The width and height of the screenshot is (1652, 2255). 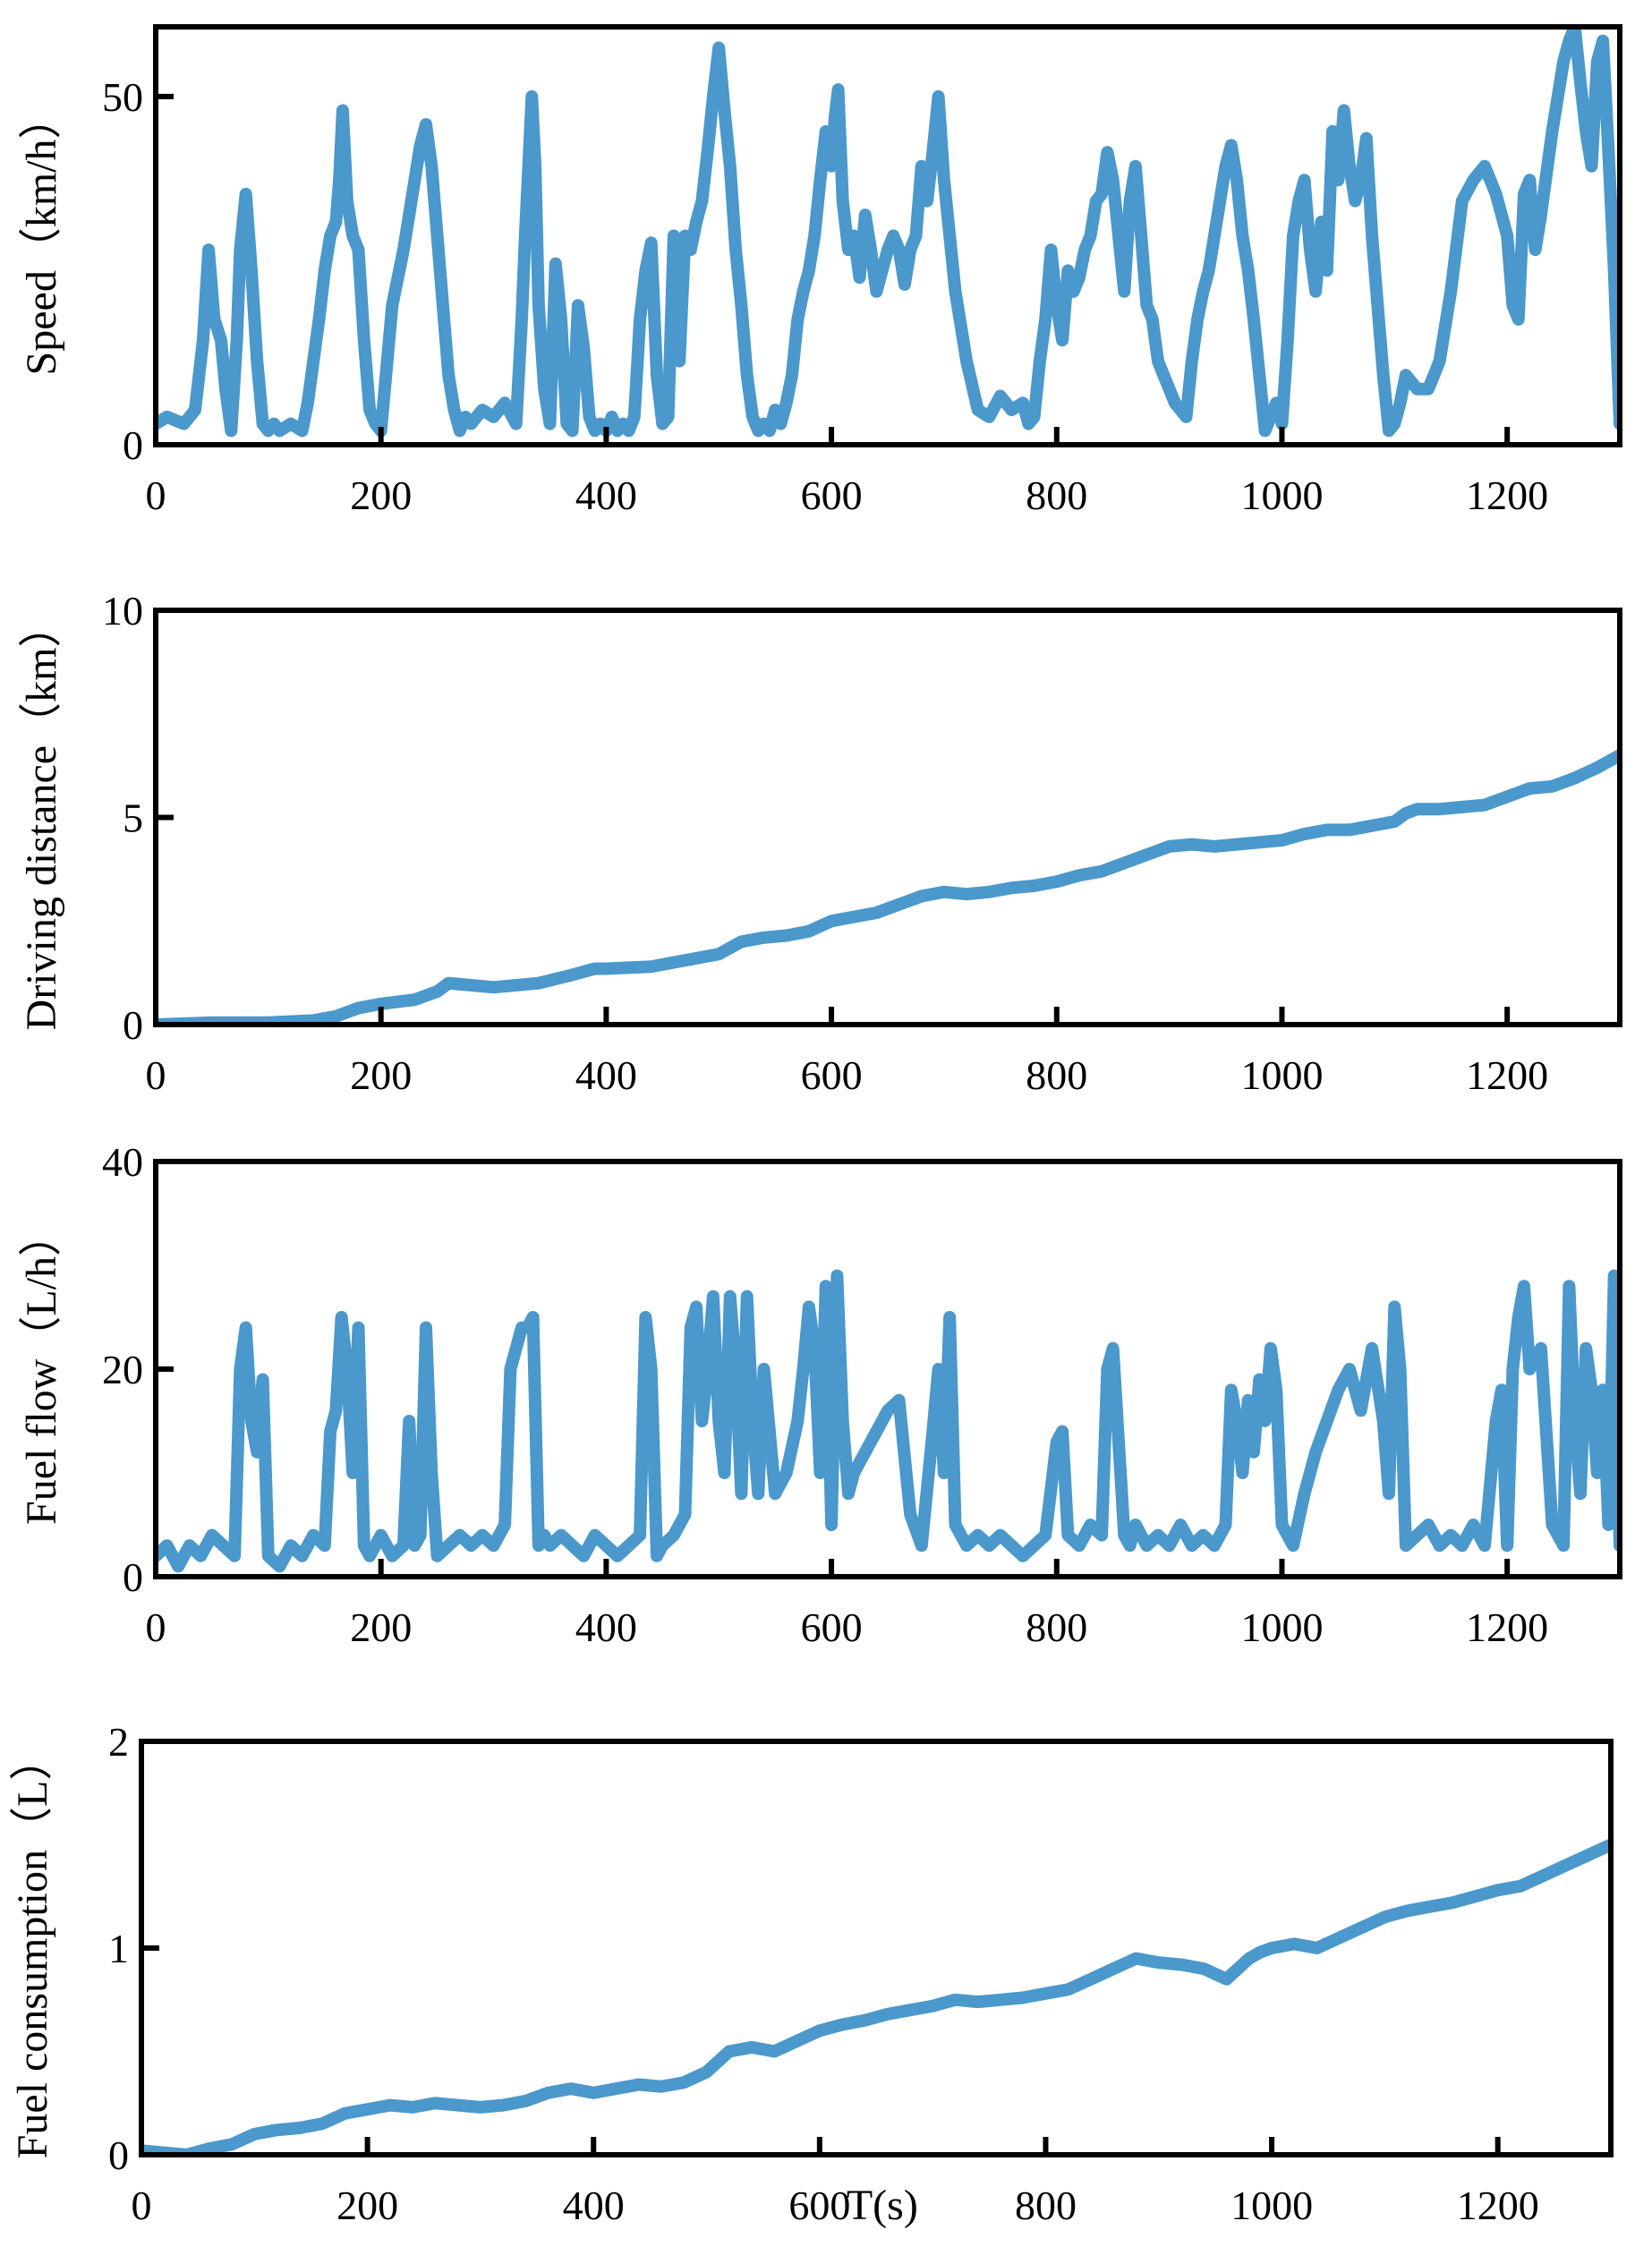 What do you see at coordinates (41, 1369) in the screenshot?
I see `y-axis-label: Fuel flow（L/h）` at bounding box center [41, 1369].